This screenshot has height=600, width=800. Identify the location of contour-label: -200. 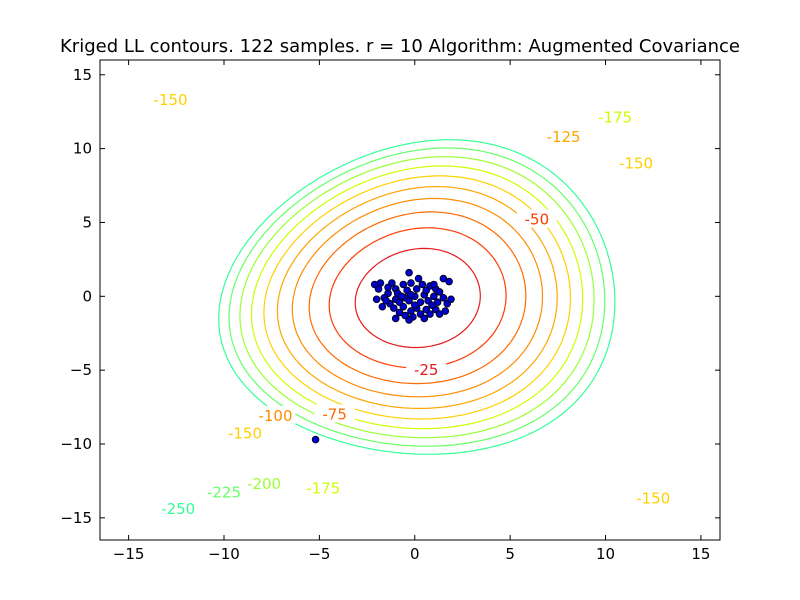
(264, 484).